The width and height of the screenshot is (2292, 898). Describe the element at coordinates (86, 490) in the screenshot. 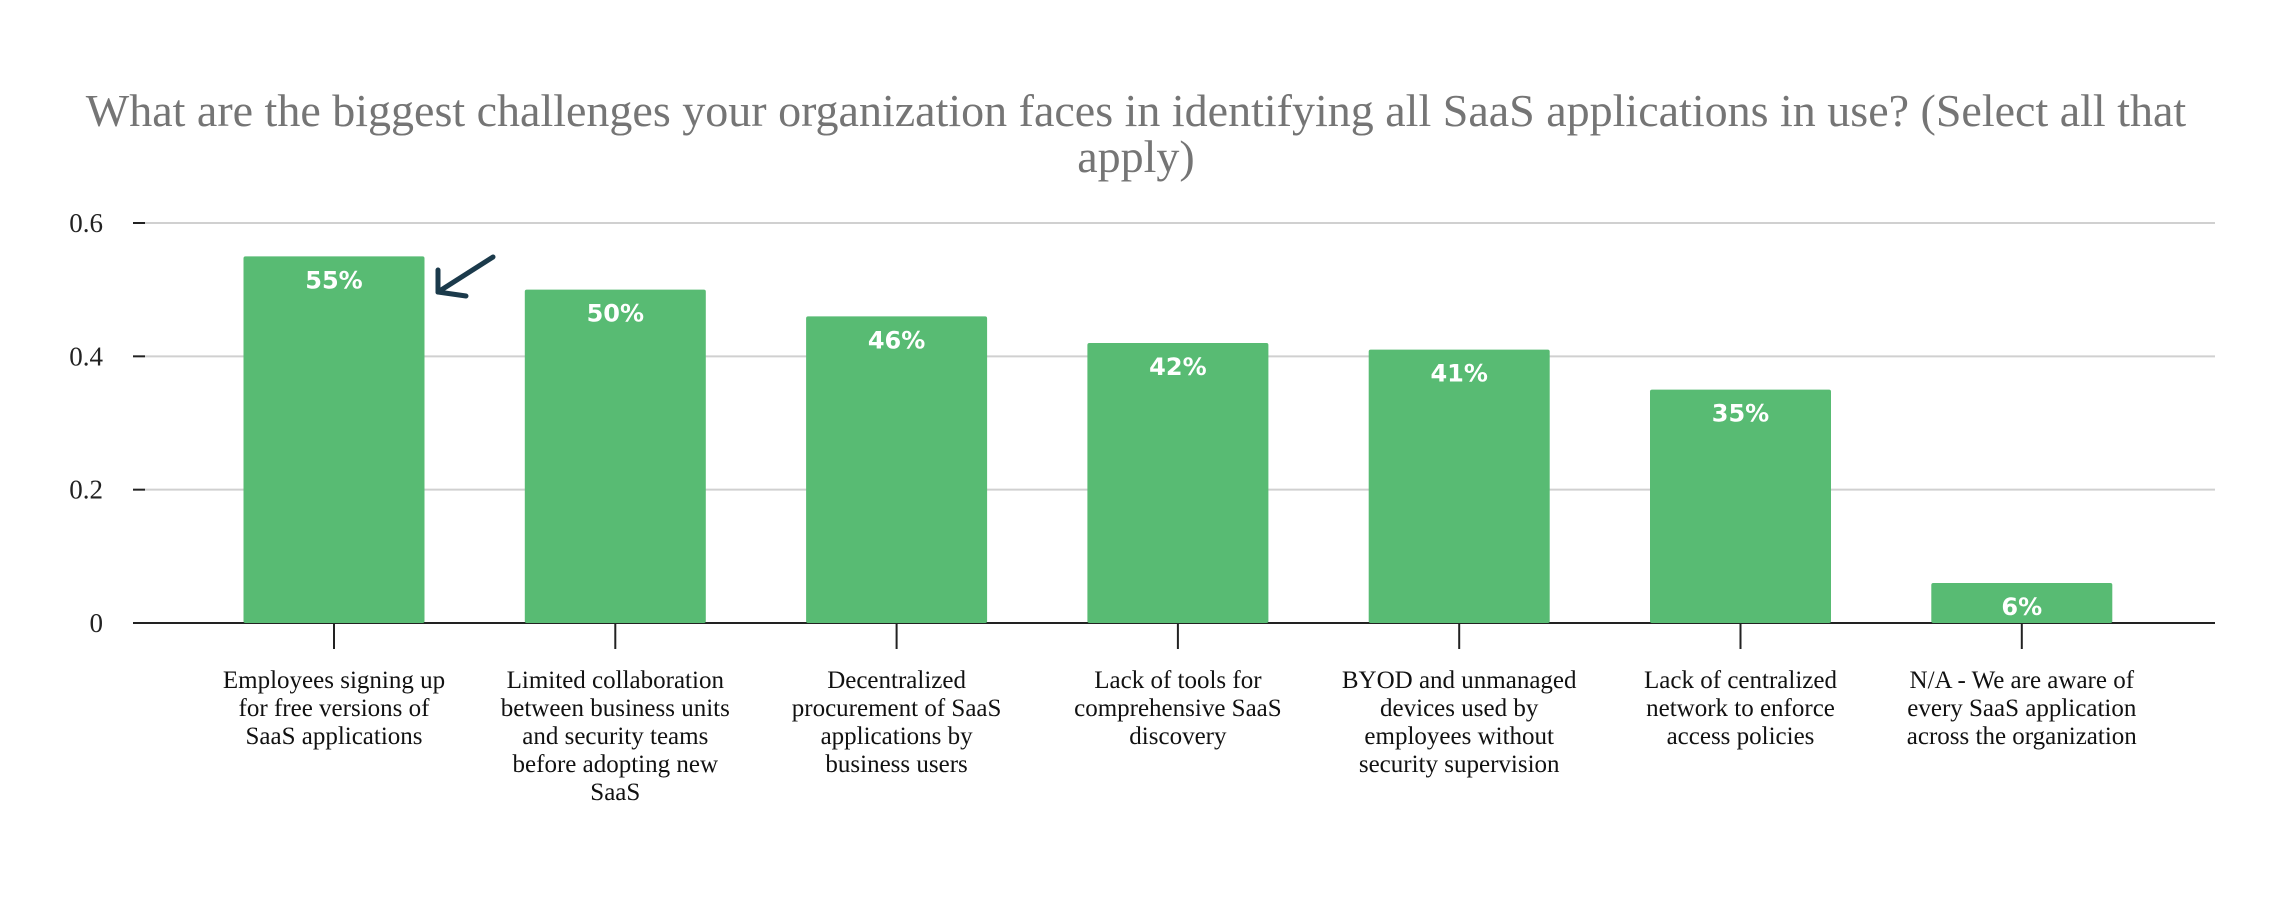

I see `y-tick-label: 0.2` at that location.